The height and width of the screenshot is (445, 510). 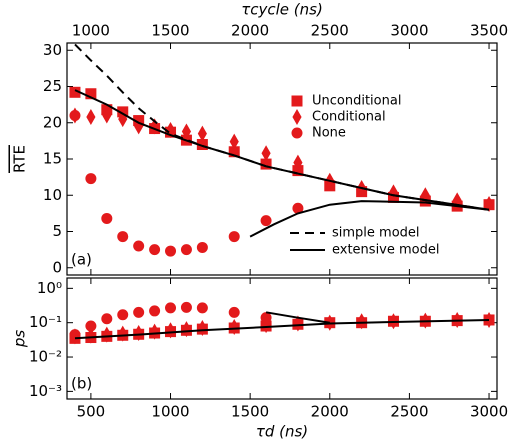 I want to click on x-tick-label: 1000, so click(x=170, y=412).